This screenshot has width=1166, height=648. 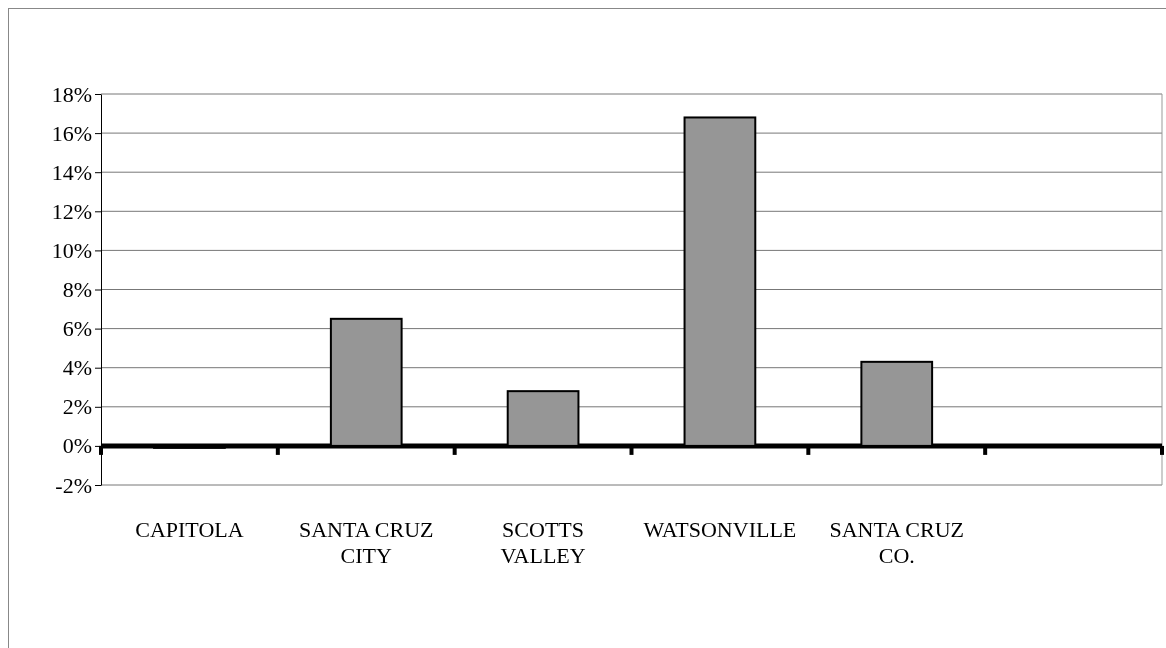 I want to click on x-tick-label: CAPITOLA, so click(x=189, y=529).